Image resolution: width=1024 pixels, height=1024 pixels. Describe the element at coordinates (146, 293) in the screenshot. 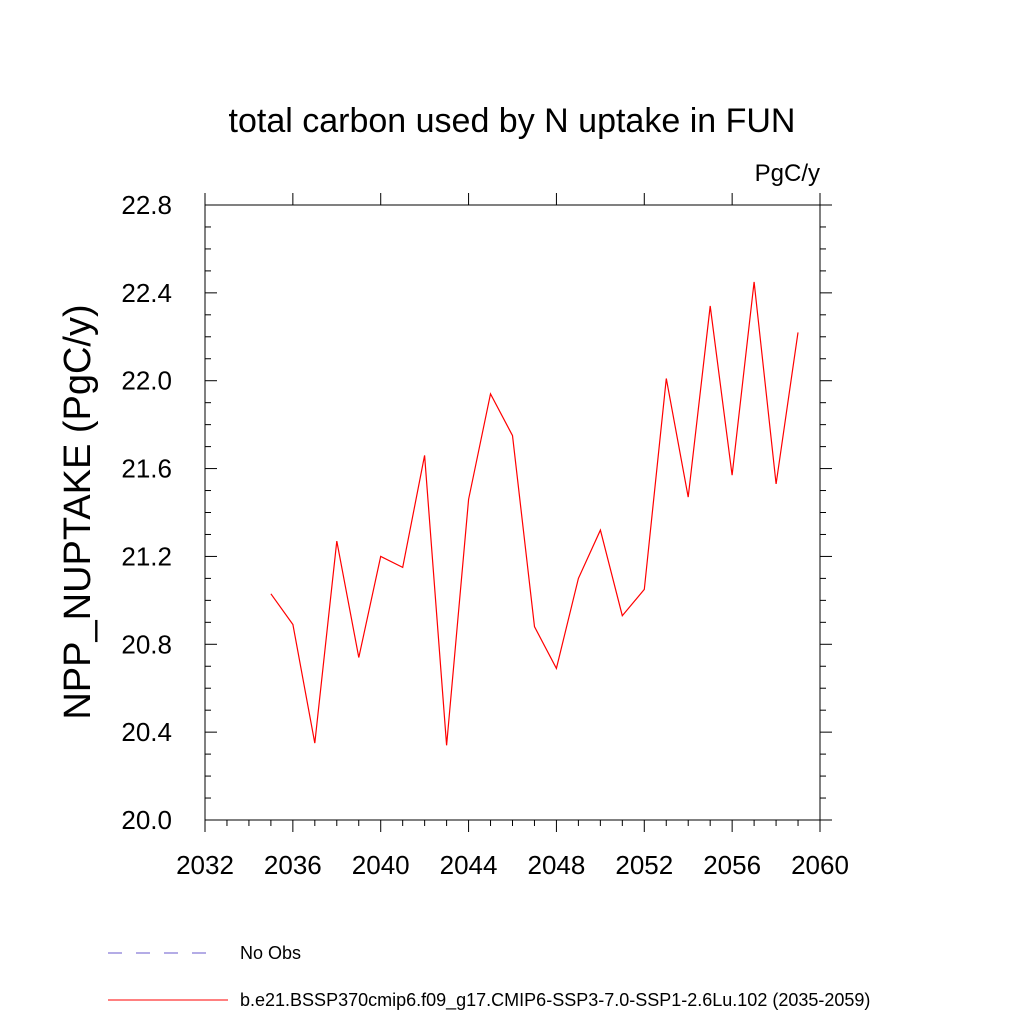

I see `y-tick-label: 22.4` at that location.